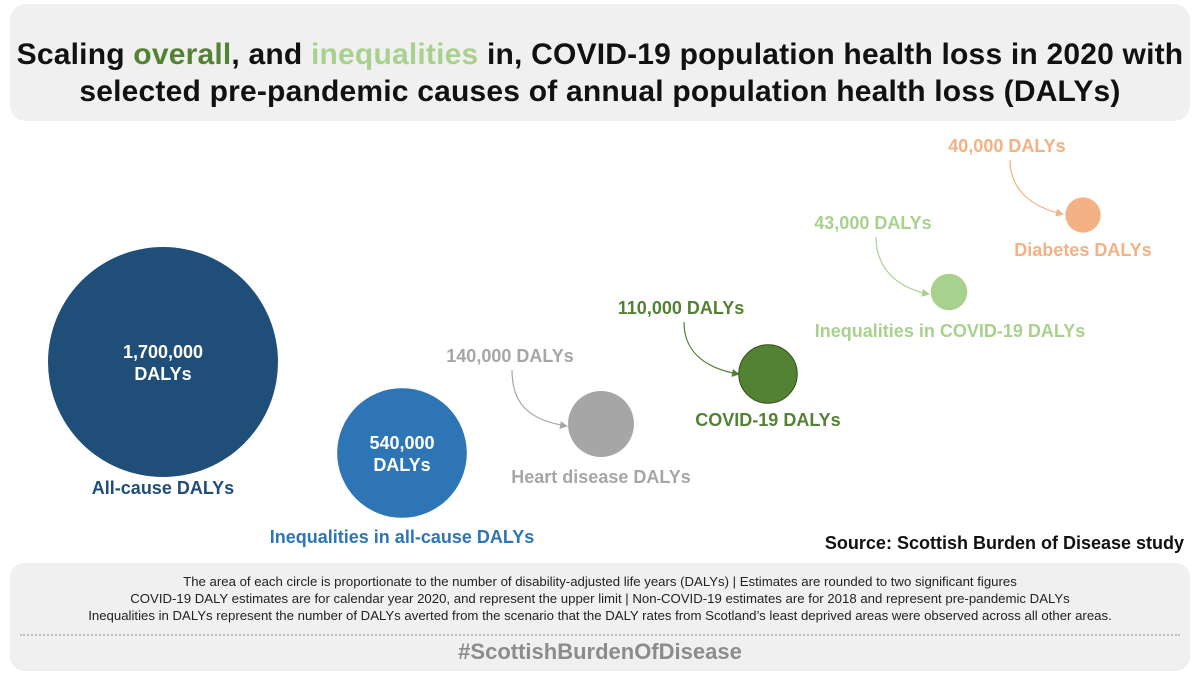  I want to click on bubble-category-label: Inequalities in all-cause DALYs, so click(402, 537).